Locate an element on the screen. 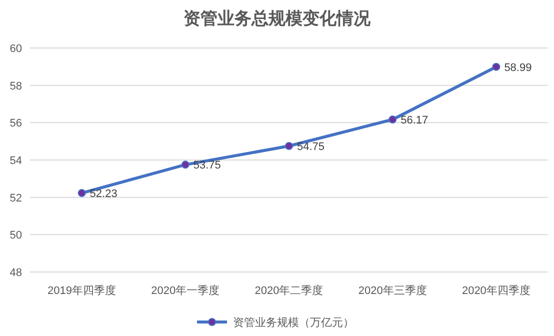  legend-label: 资管业务规模（万亿元） is located at coordinates (293, 322).